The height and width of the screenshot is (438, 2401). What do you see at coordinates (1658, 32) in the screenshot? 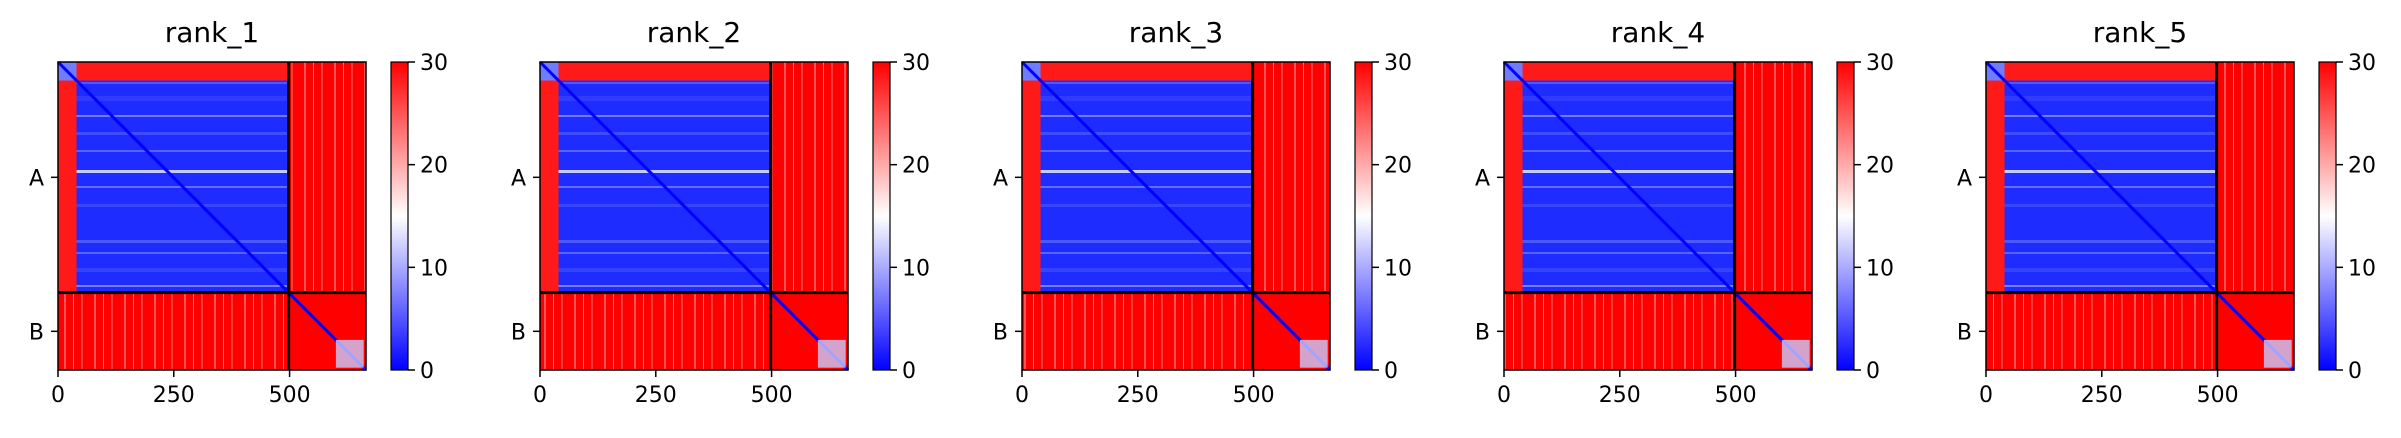
I see `chart-title: rank_4` at bounding box center [1658, 32].